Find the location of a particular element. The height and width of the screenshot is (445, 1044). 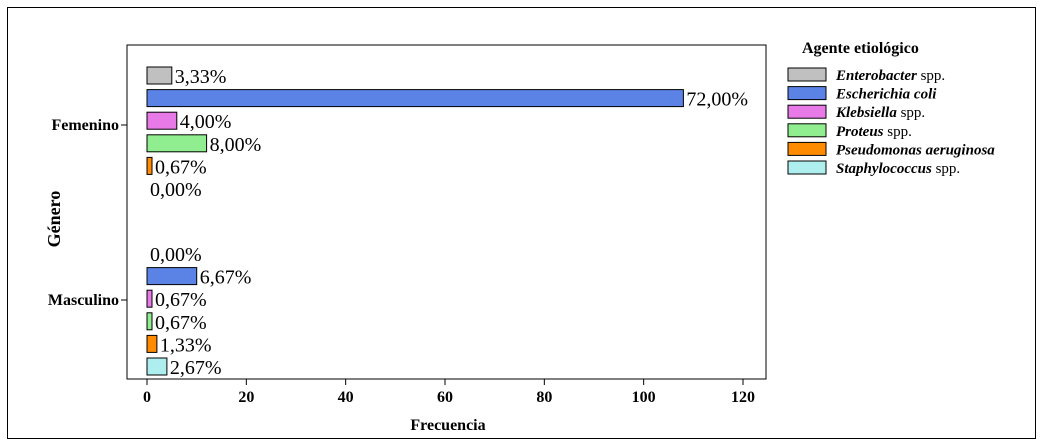

legend-entry-label: Proteus spp. is located at coordinates (874, 132).